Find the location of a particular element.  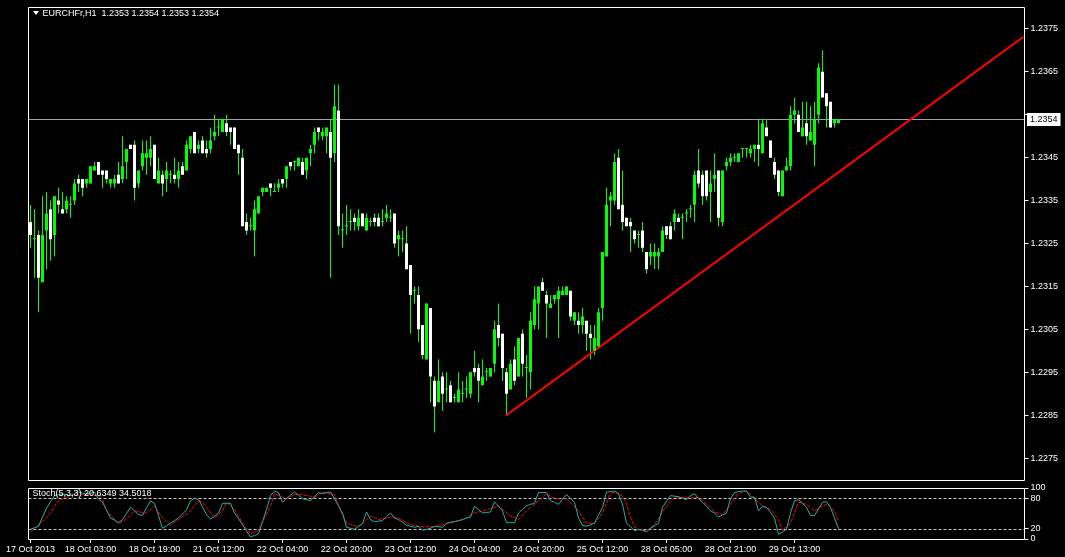

y-tick-label: 20 is located at coordinates (1035, 528).